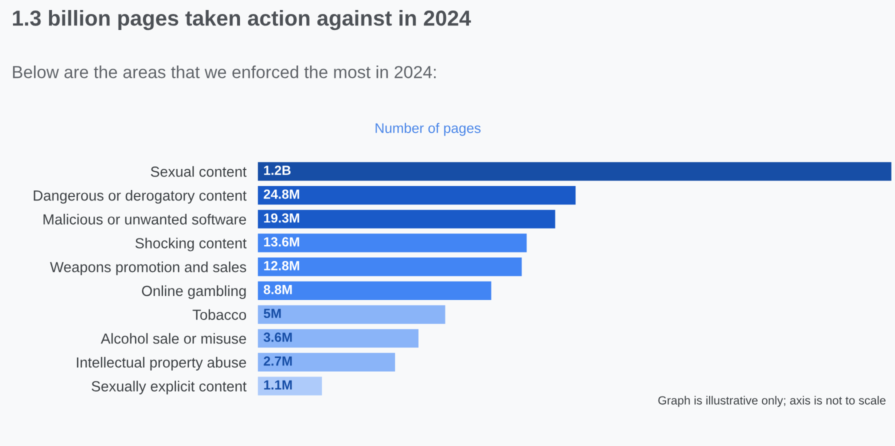 The height and width of the screenshot is (446, 895). Describe the element at coordinates (278, 361) in the screenshot. I see `data-label: 2.7M` at that location.